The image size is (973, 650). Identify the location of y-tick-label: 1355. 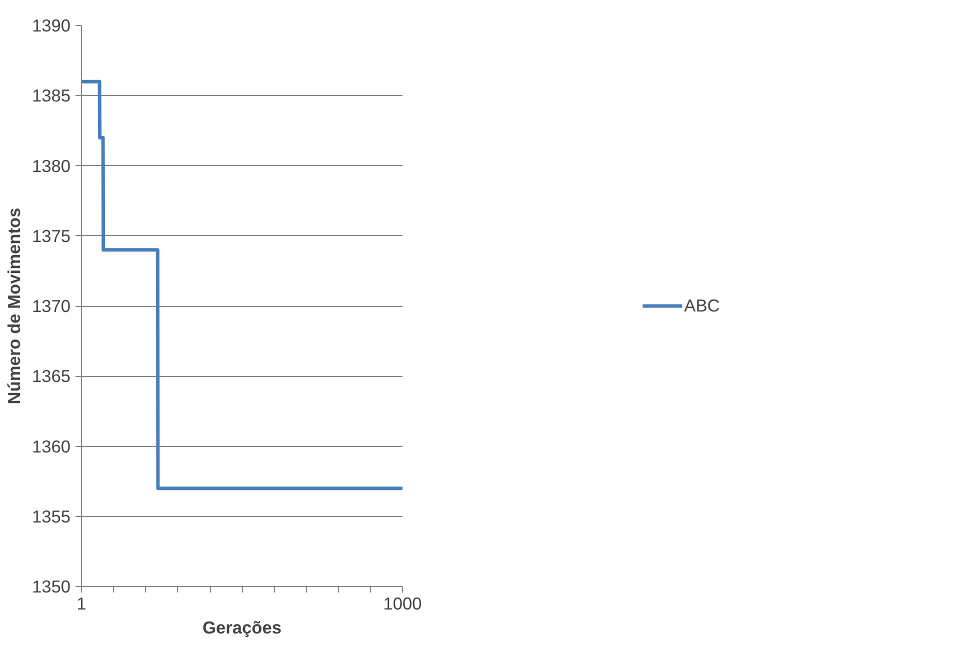
(51, 516).